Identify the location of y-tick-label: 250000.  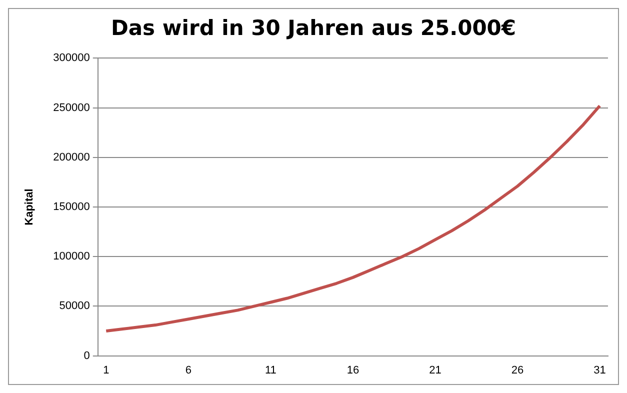
(71, 108).